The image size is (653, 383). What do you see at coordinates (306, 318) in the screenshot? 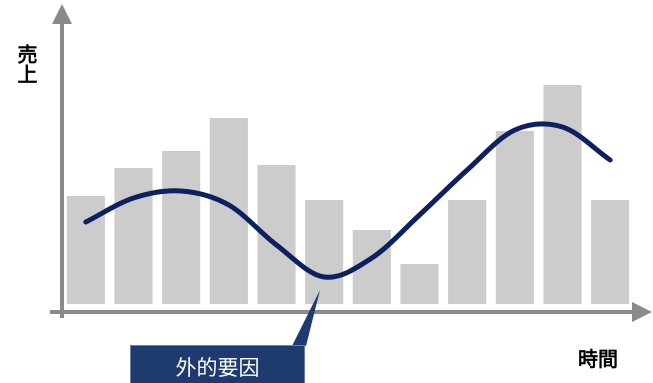
I see `annotation-pointer` at bounding box center [306, 318].